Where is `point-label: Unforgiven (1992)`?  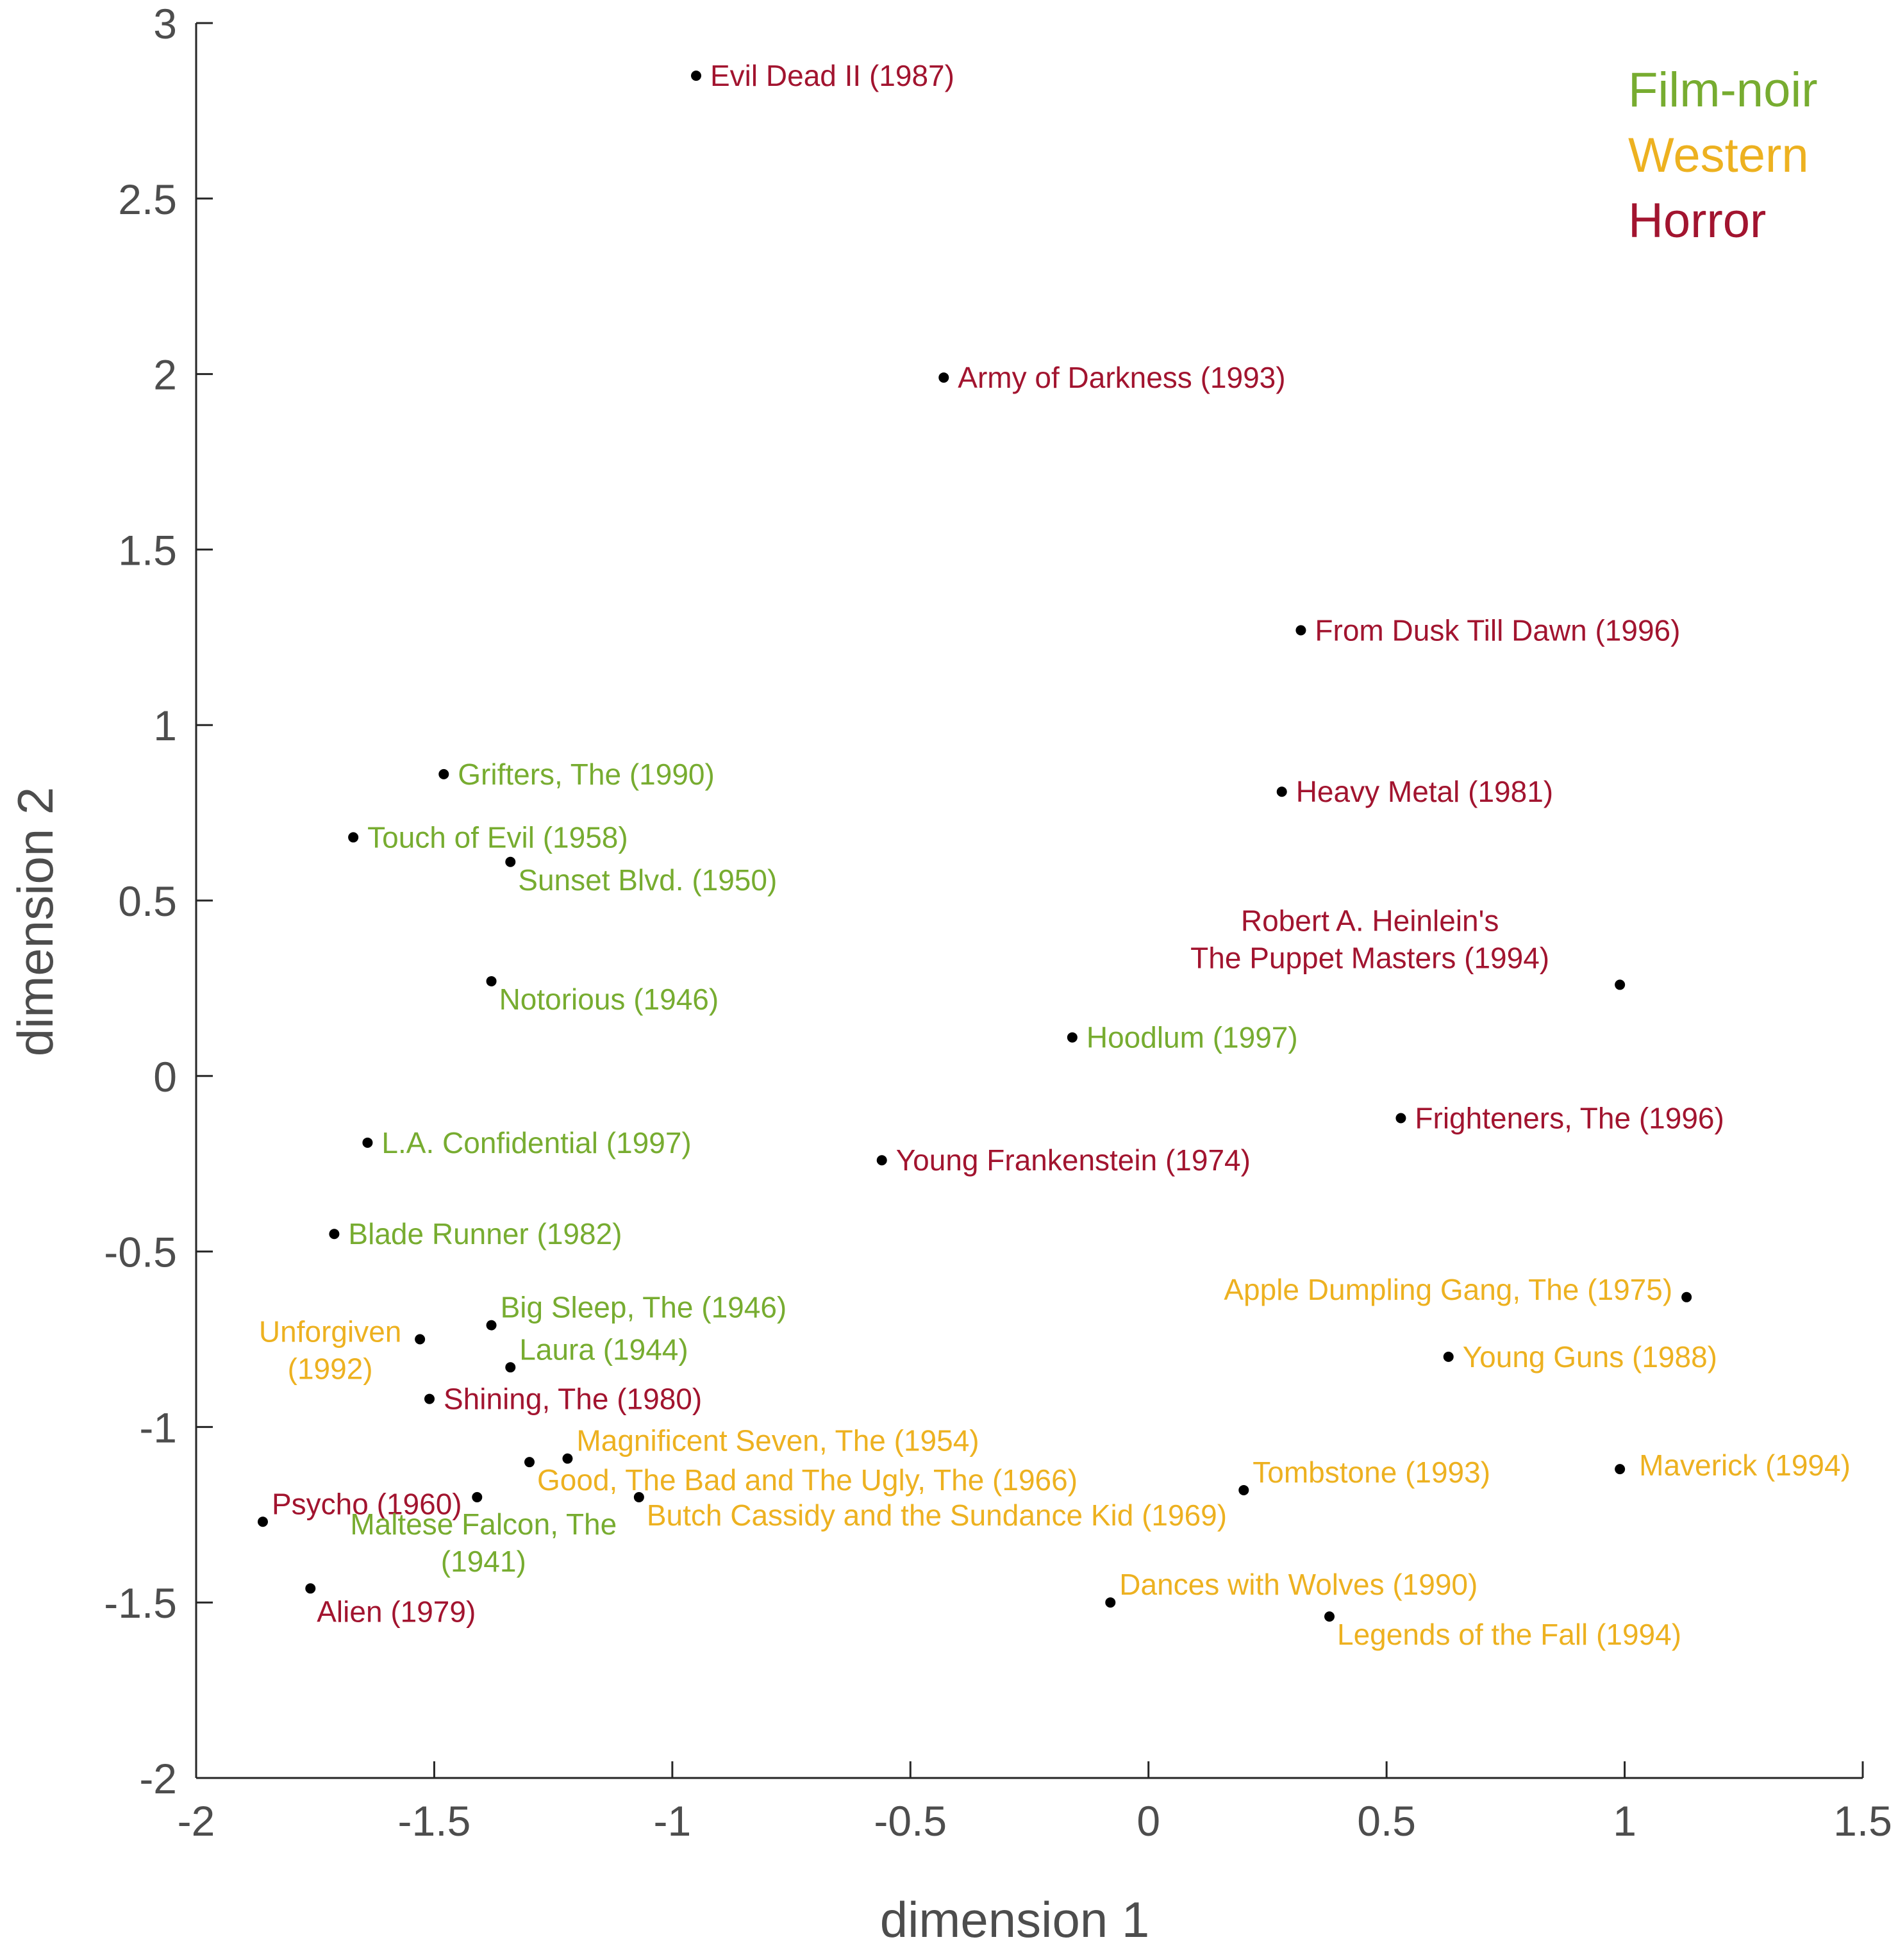 point-label: Unforgiven (1992) is located at coordinates (330, 1350).